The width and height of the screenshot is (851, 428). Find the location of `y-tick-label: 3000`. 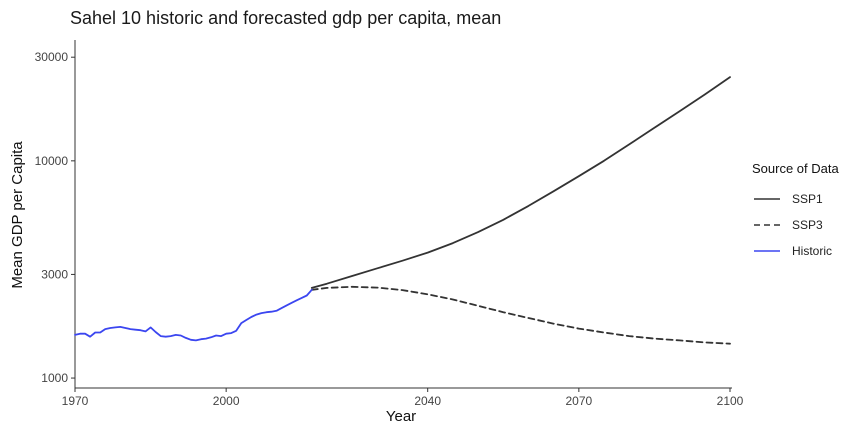

y-tick-label: 3000 is located at coordinates (54, 274).